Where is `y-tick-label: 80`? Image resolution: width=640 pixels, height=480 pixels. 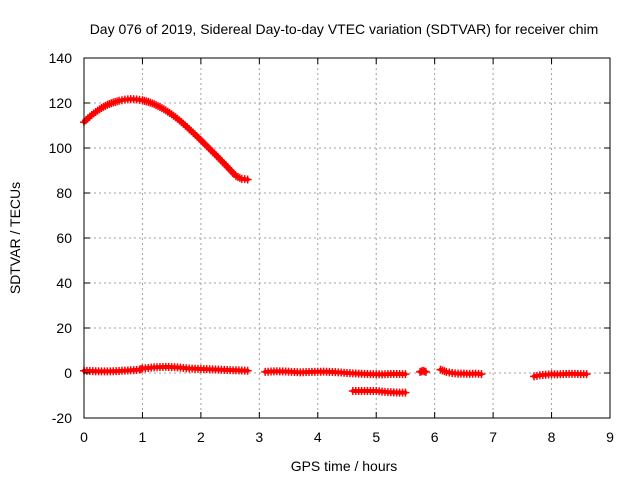
y-tick-label: 80 is located at coordinates (64, 193).